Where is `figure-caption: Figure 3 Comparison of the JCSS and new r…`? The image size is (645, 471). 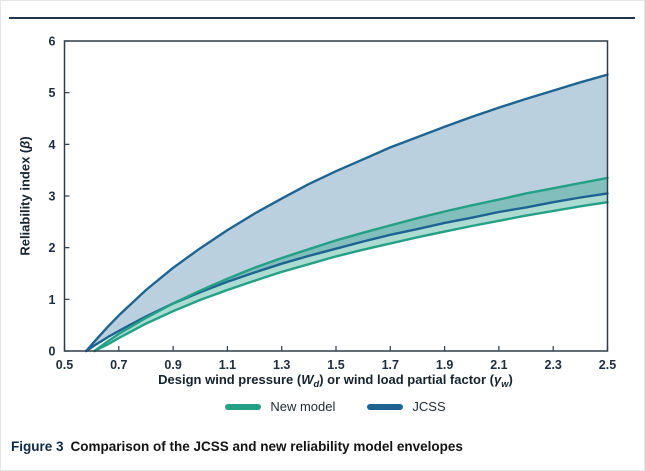 figure-caption: Figure 3 Comparison of the JCSS and new r… is located at coordinates (237, 446).